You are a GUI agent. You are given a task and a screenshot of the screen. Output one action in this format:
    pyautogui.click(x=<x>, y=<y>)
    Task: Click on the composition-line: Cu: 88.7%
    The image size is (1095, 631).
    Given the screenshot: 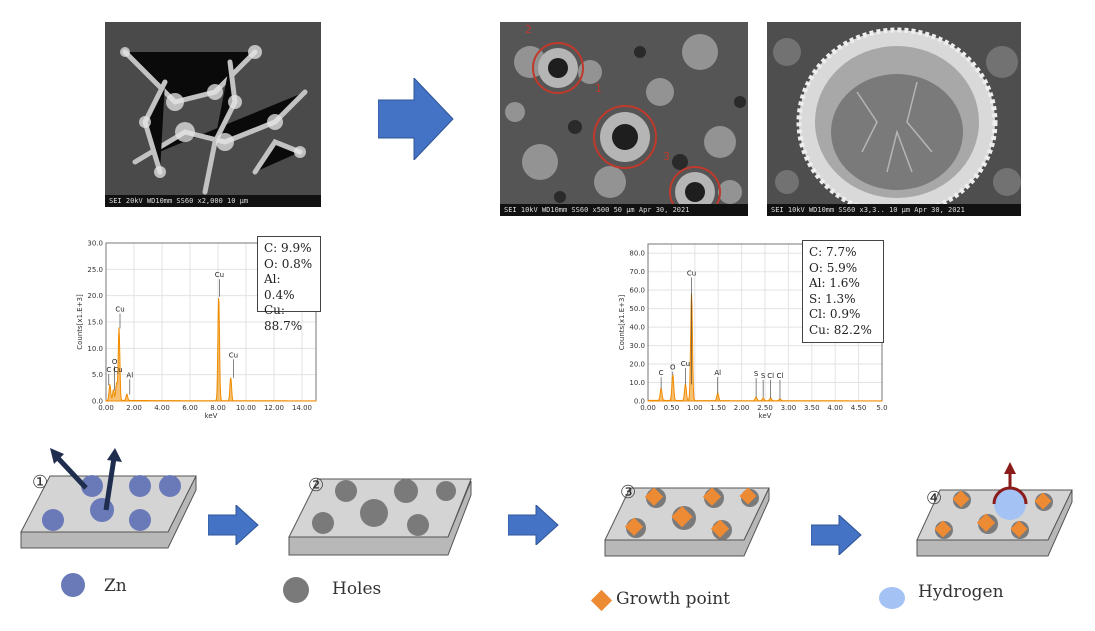 What is the action you would take?
    pyautogui.click(x=283, y=318)
    